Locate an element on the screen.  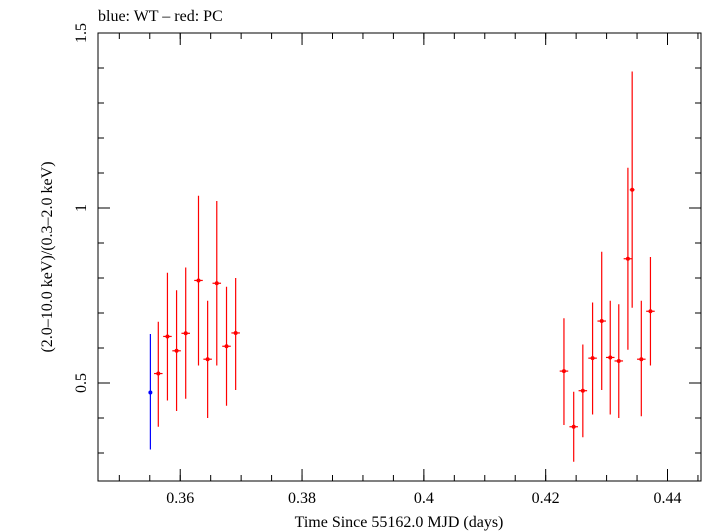
x-tick-label: 0.44 is located at coordinates (668, 498).